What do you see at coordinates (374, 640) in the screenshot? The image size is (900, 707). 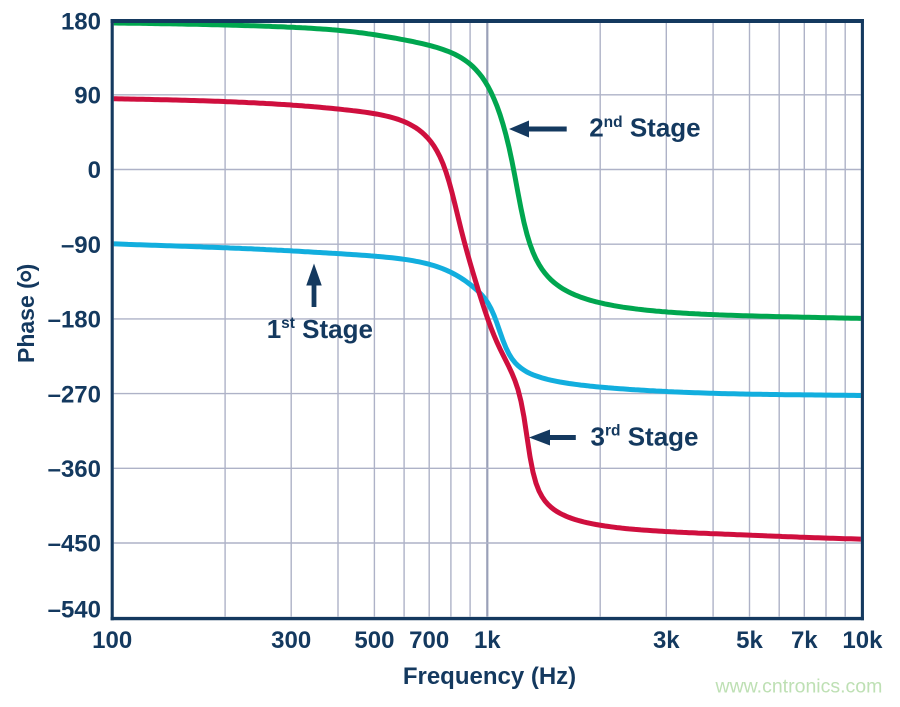 I see `svg-text: 500` at bounding box center [374, 640].